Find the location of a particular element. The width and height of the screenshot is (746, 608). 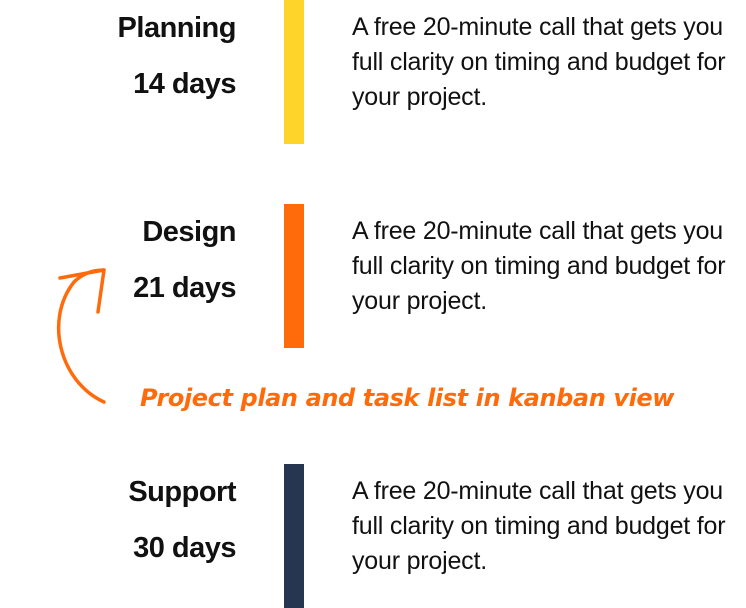

phase-duration: 14 days is located at coordinates (184, 84).